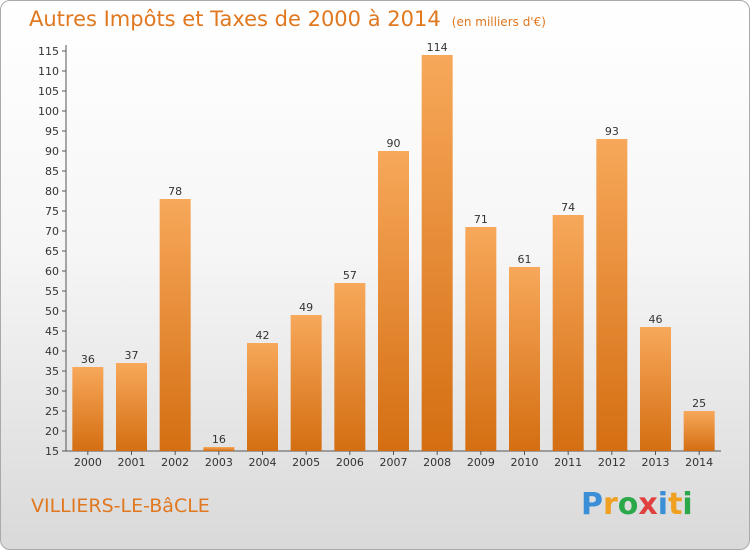  Describe the element at coordinates (52, 131) in the screenshot. I see `y-tick-label: 95` at that location.